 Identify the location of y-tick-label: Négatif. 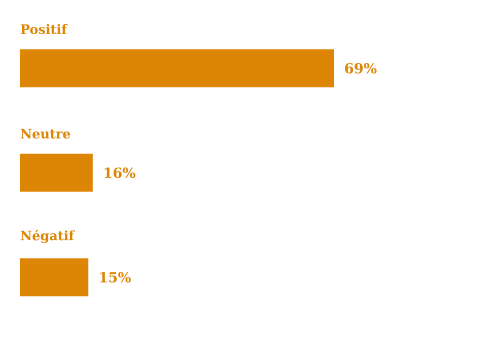
(47, 237).